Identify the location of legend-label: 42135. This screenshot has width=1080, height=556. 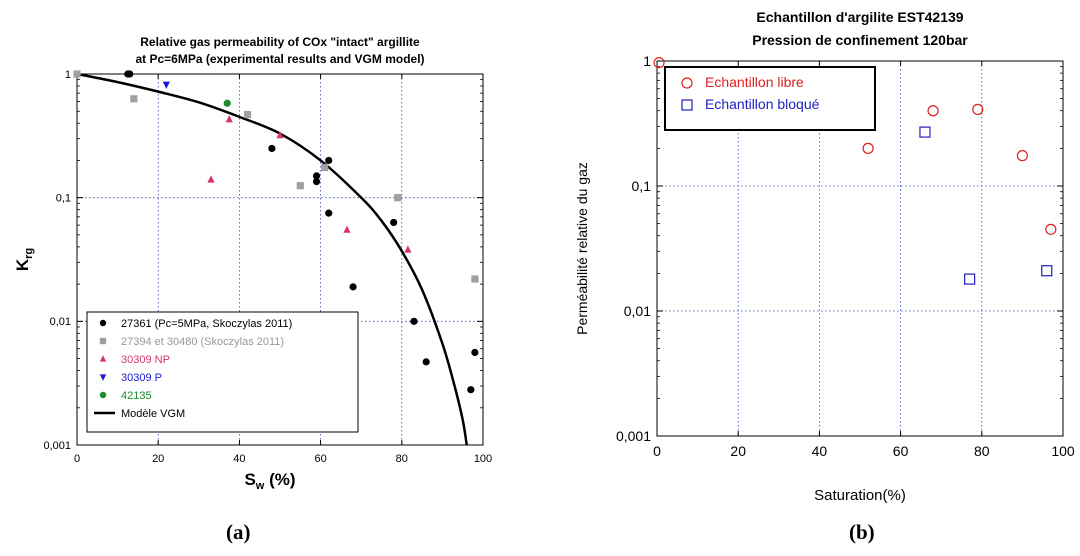
(136, 396).